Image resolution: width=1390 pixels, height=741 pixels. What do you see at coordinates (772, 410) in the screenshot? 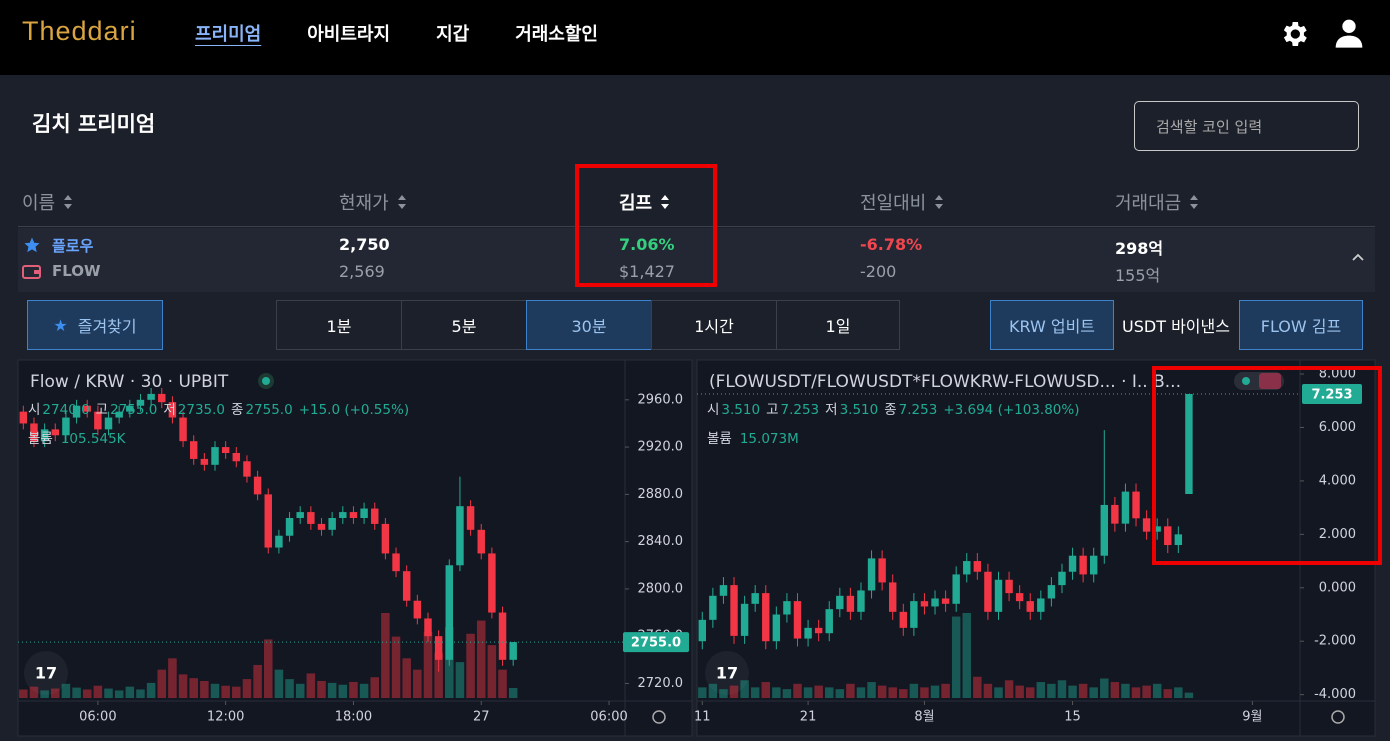
I see `legend-text: 고` at bounding box center [772, 410].